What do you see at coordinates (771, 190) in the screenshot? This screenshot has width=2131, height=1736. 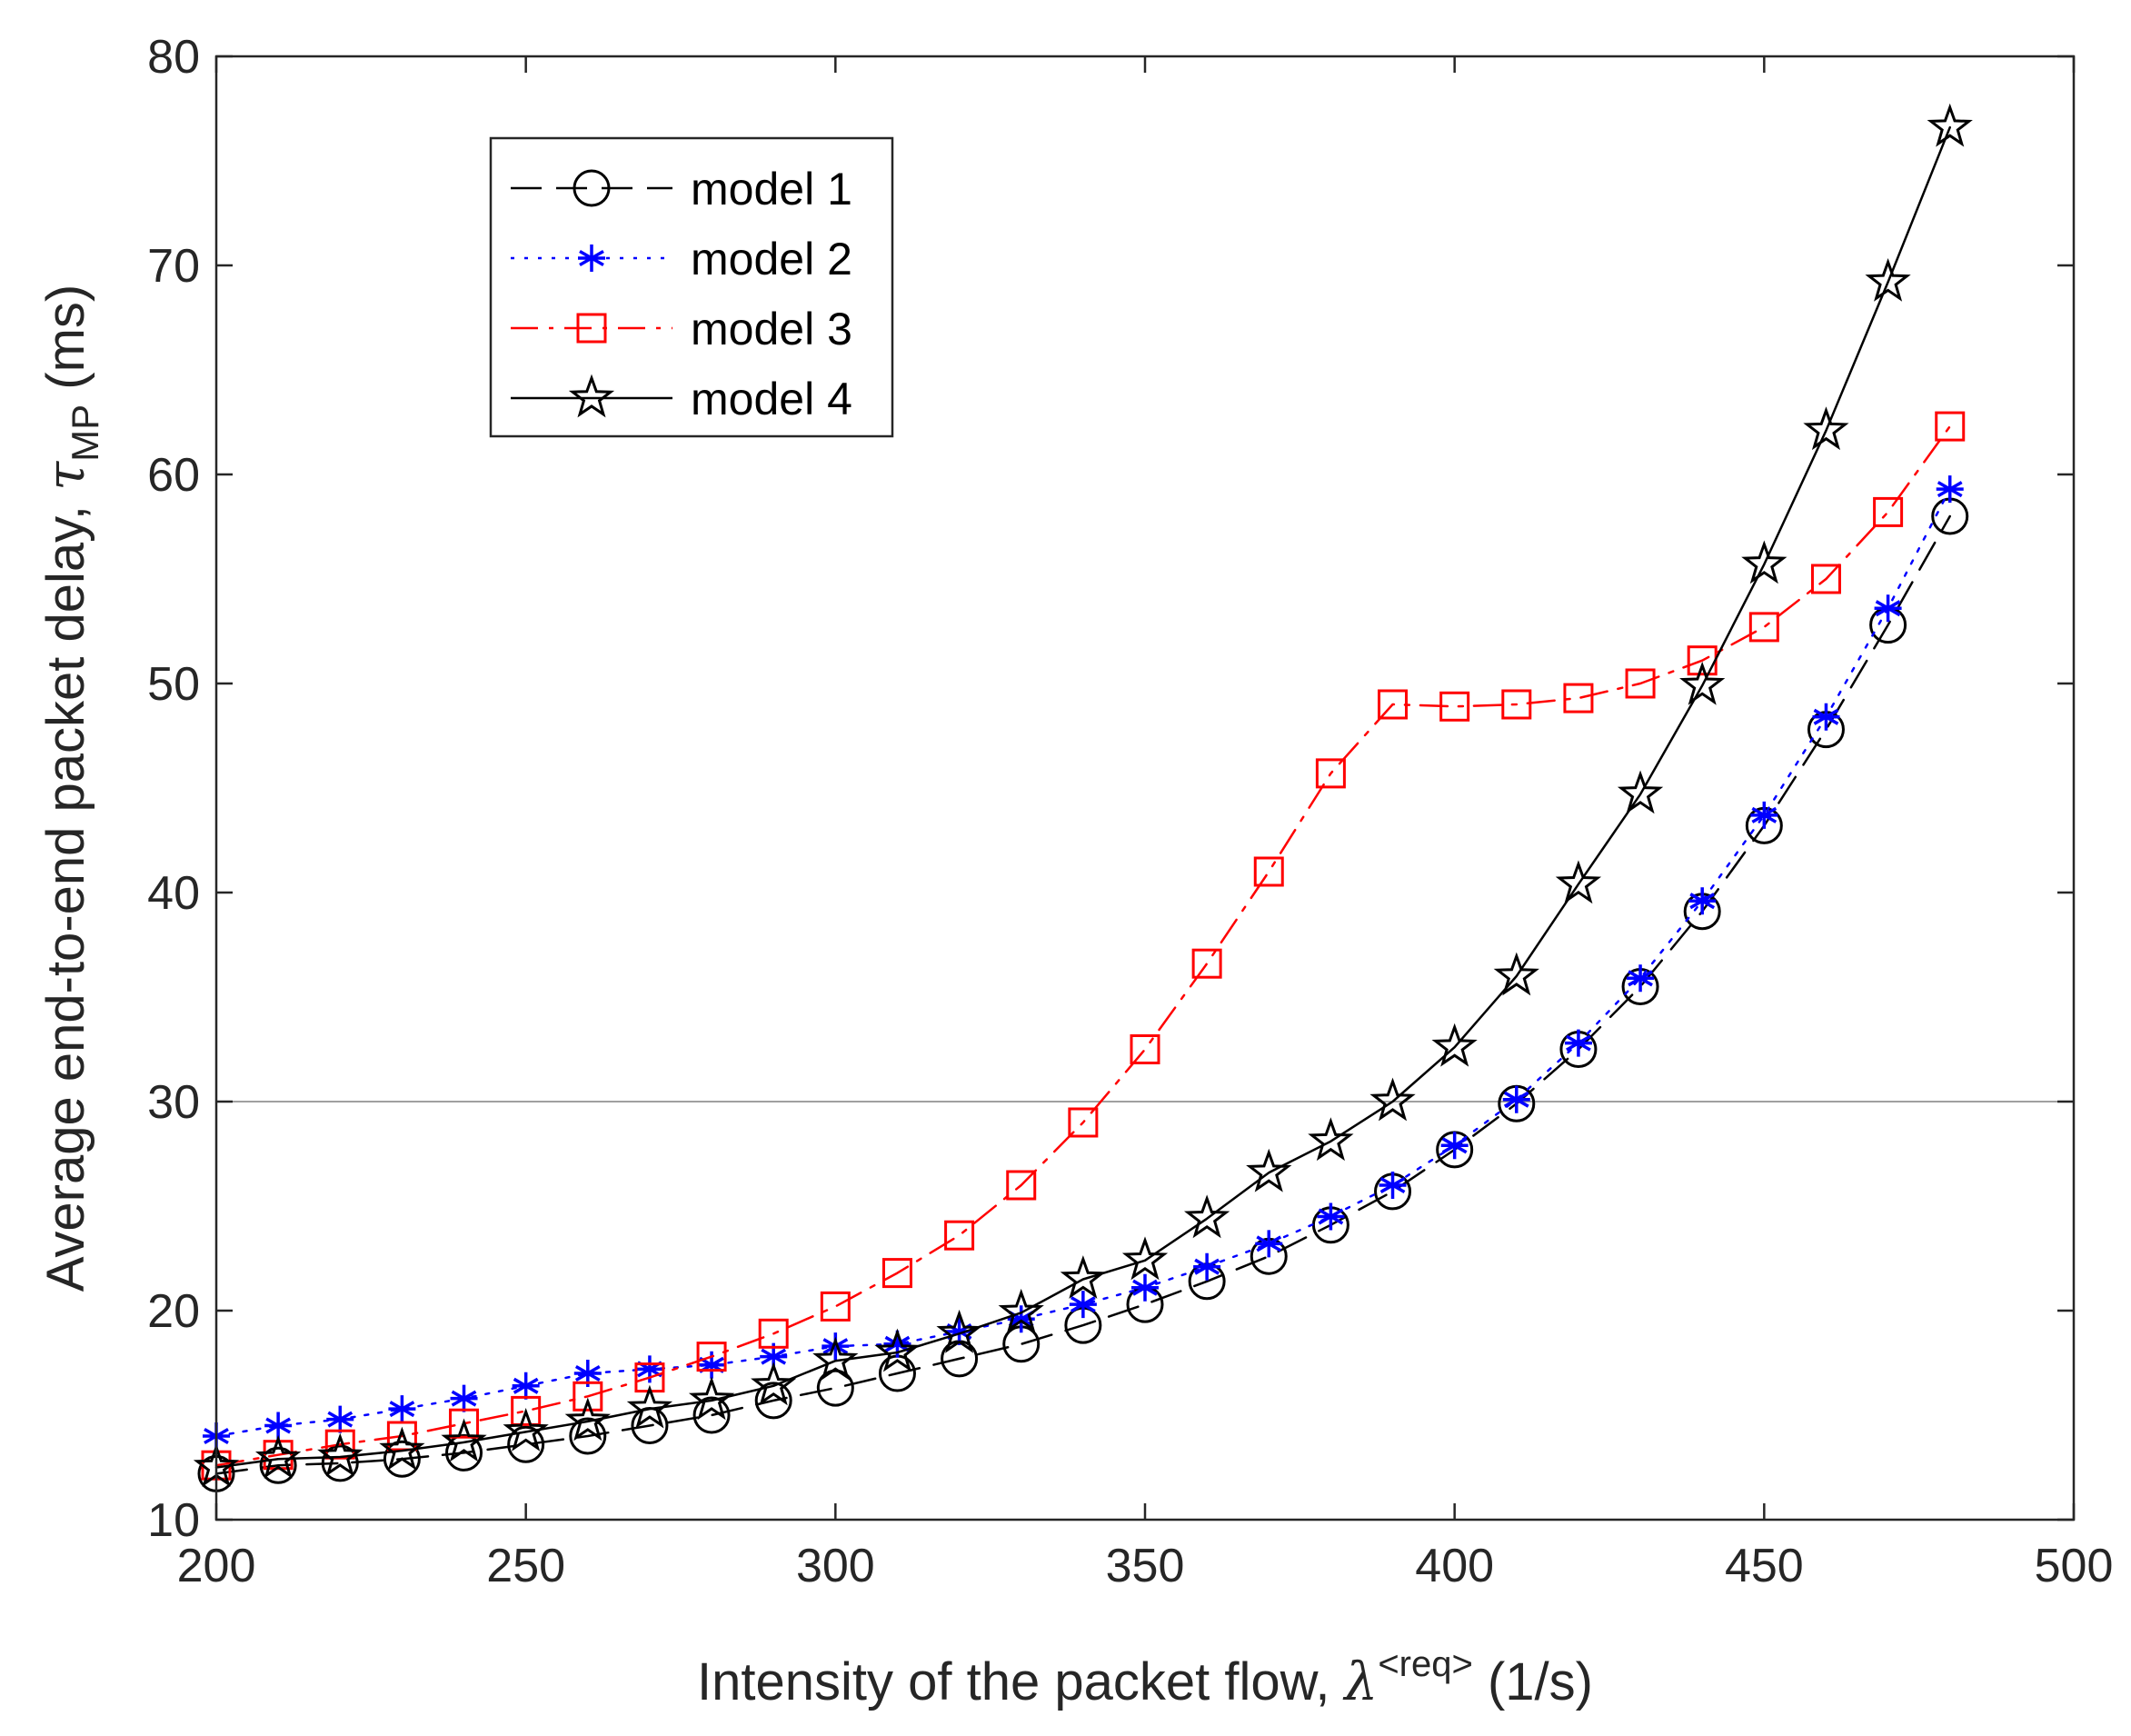 I see `legend-label: model 1` at bounding box center [771, 190].